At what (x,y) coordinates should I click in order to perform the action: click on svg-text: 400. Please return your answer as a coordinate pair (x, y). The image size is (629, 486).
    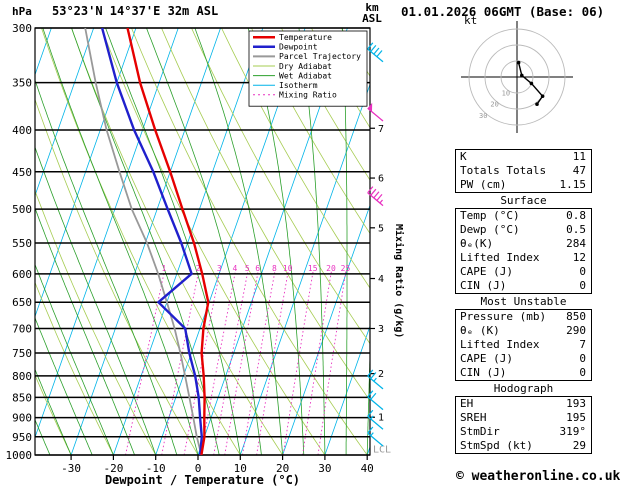
    Looking at the image, I should click on (22, 130).